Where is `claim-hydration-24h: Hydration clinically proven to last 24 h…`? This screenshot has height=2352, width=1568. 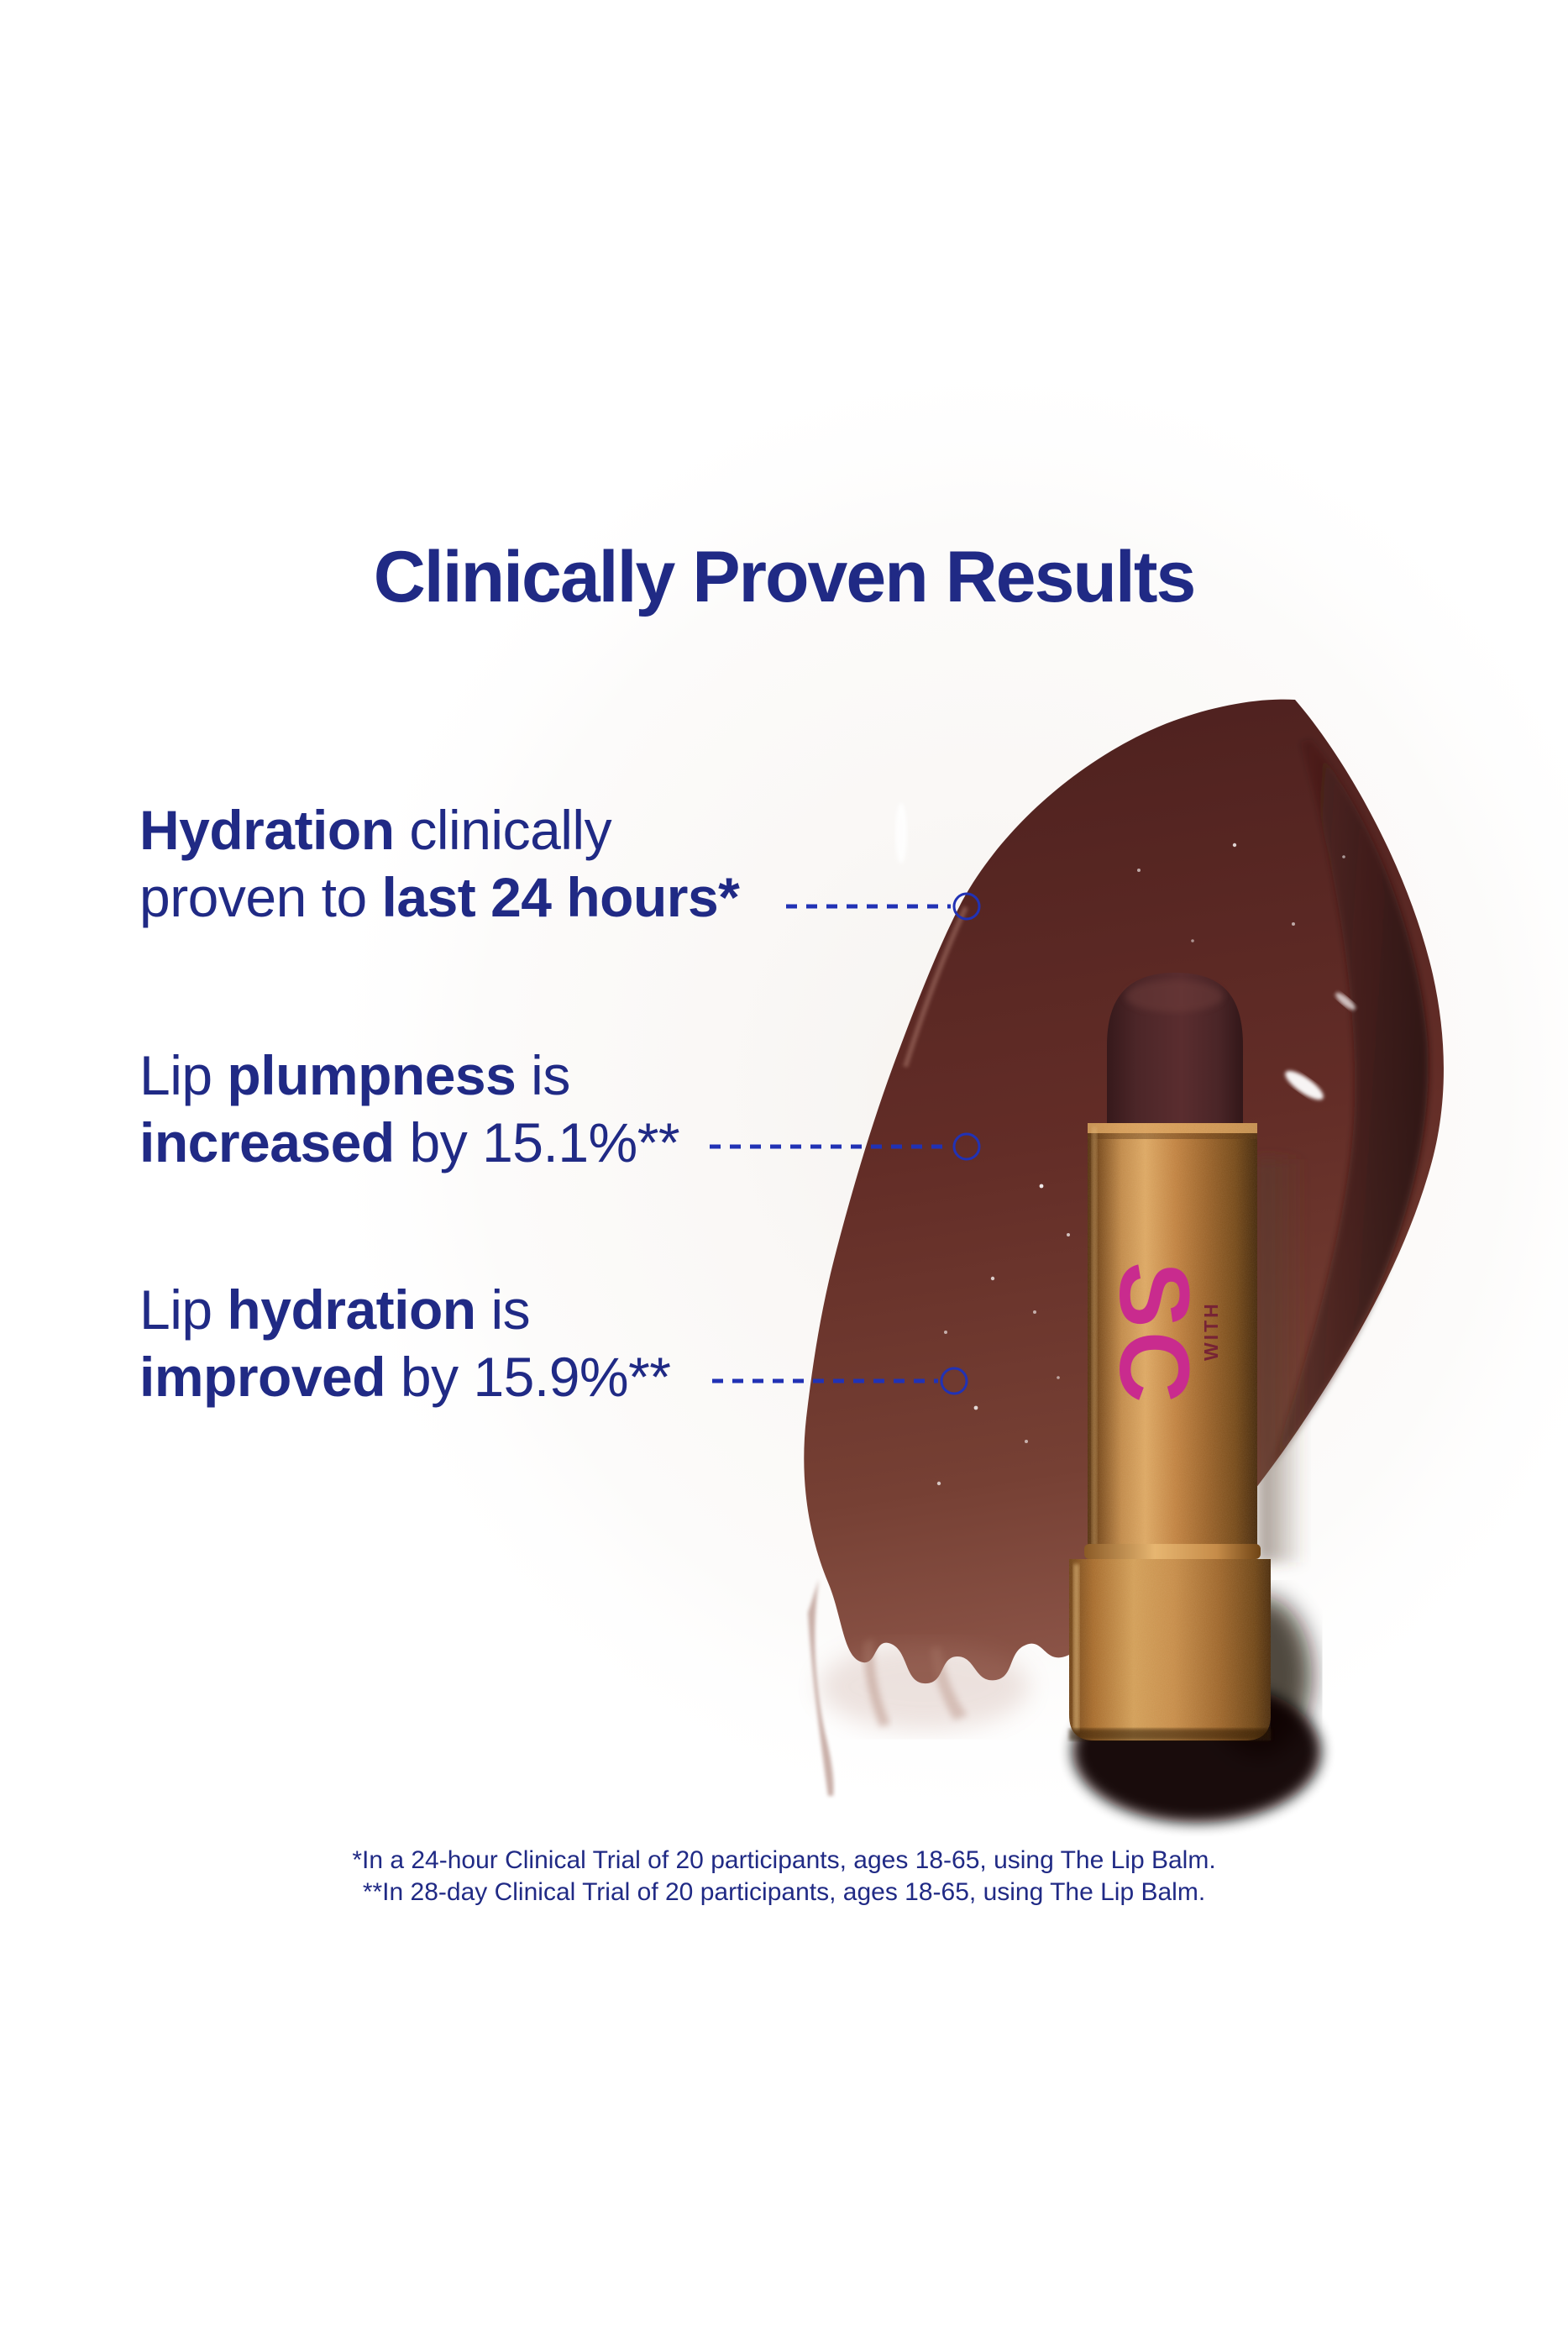
claim-hydration-24h: Hydration clinically proven to last 24 h… is located at coordinates (439, 863).